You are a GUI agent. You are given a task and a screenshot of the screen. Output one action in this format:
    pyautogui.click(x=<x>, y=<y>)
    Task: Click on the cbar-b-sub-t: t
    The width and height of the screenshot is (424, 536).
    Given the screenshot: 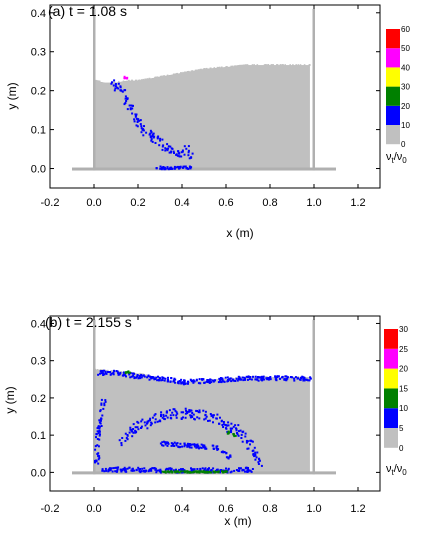 What is the action you would take?
    pyautogui.click(x=393, y=472)
    